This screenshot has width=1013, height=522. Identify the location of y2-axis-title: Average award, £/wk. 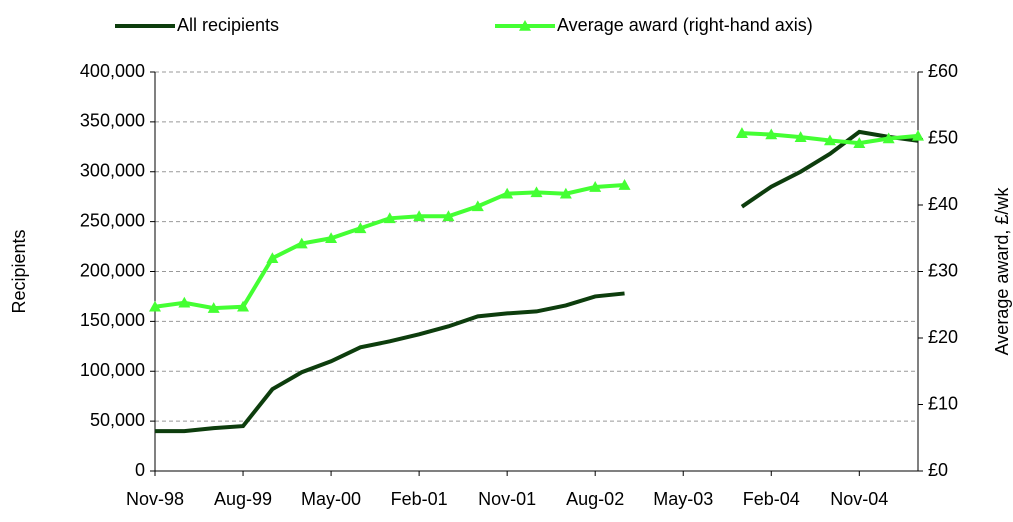
(1002, 271).